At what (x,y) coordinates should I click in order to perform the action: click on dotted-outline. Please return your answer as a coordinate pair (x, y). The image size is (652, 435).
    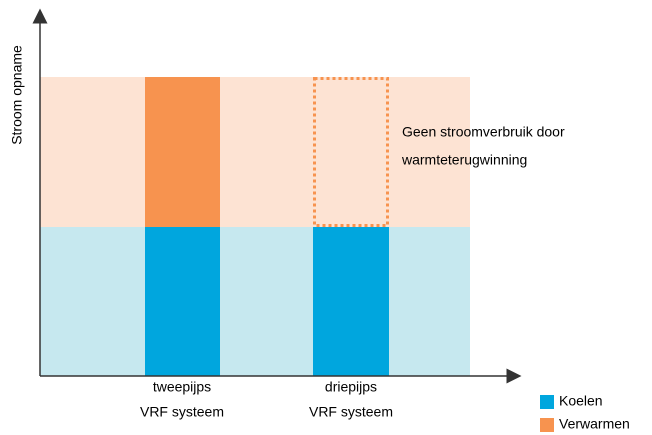
    Looking at the image, I should click on (351, 152).